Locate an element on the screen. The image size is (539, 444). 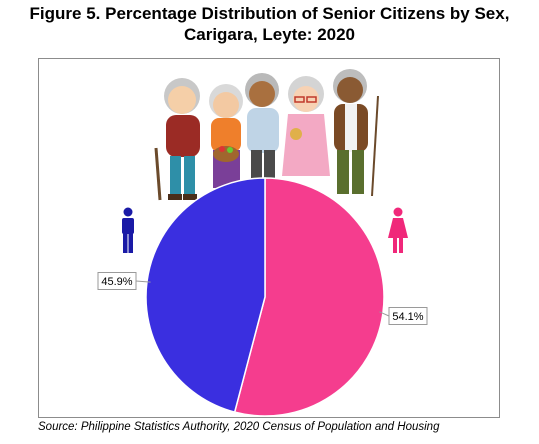
female-person-icon is located at coordinates (398, 230).